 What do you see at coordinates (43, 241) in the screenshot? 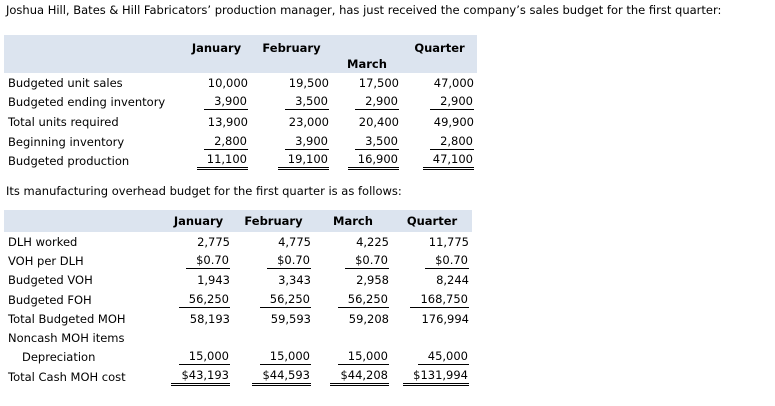
I see `row-label: DLH worked` at bounding box center [43, 241].